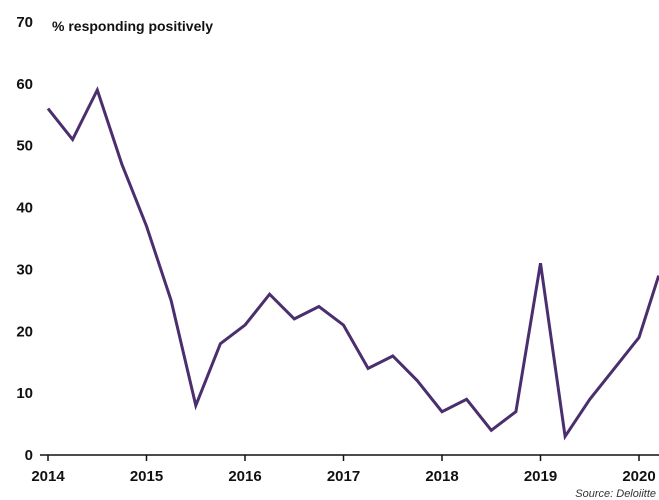 The width and height of the screenshot is (659, 500). What do you see at coordinates (343, 458) in the screenshot?
I see `x-axis-tickmarks` at bounding box center [343, 458].